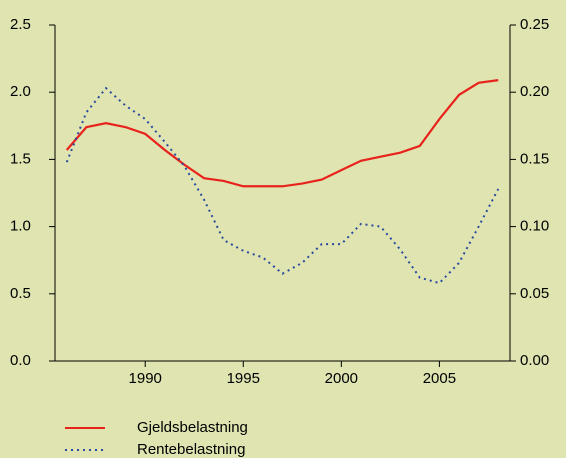 This screenshot has height=458, width=566. Describe the element at coordinates (534, 91) in the screenshot. I see `y2-tick-label: 0.20` at that location.